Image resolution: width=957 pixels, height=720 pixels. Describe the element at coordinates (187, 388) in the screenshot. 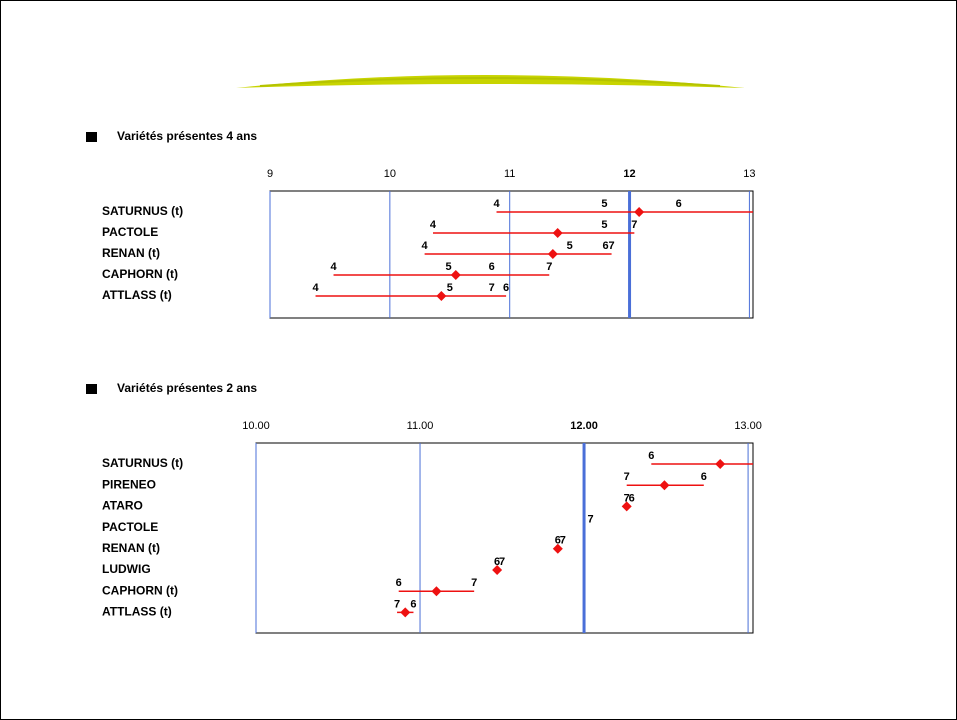

I see `section-title: Variétés présentes 2 ans` at that location.